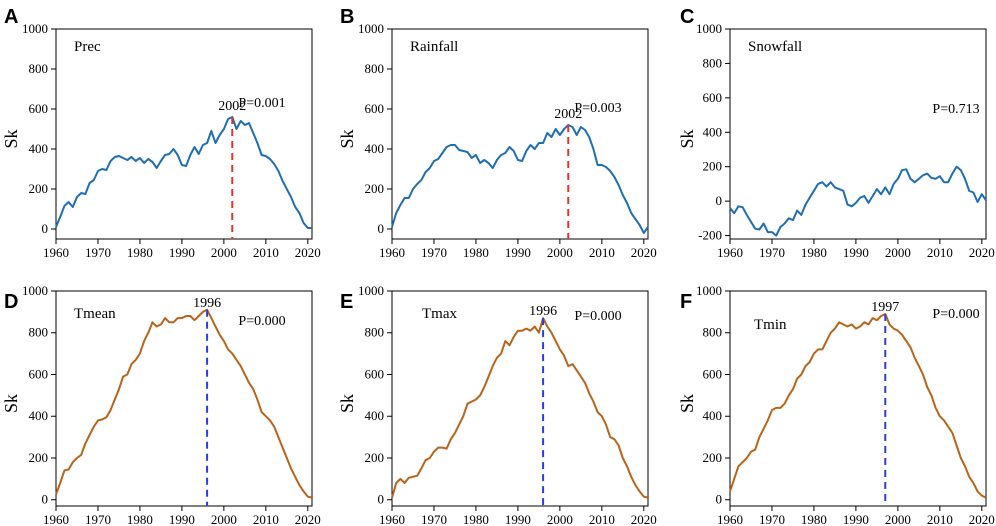  Describe the element at coordinates (11, 302) in the screenshot. I see `panel-letter: D` at that location.